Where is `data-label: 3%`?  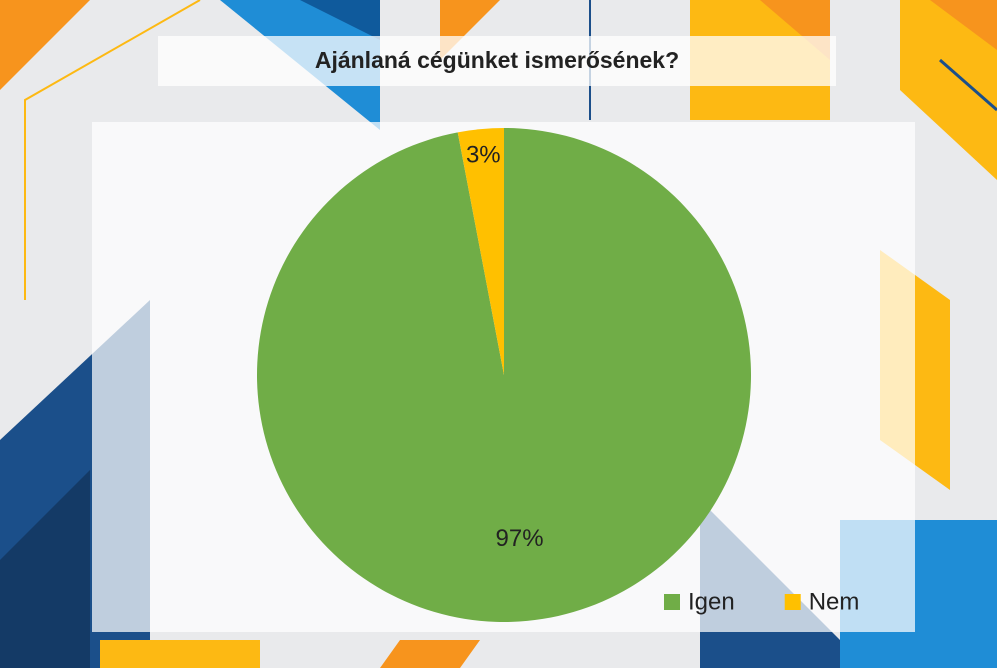 data-label: 3% is located at coordinates (483, 154).